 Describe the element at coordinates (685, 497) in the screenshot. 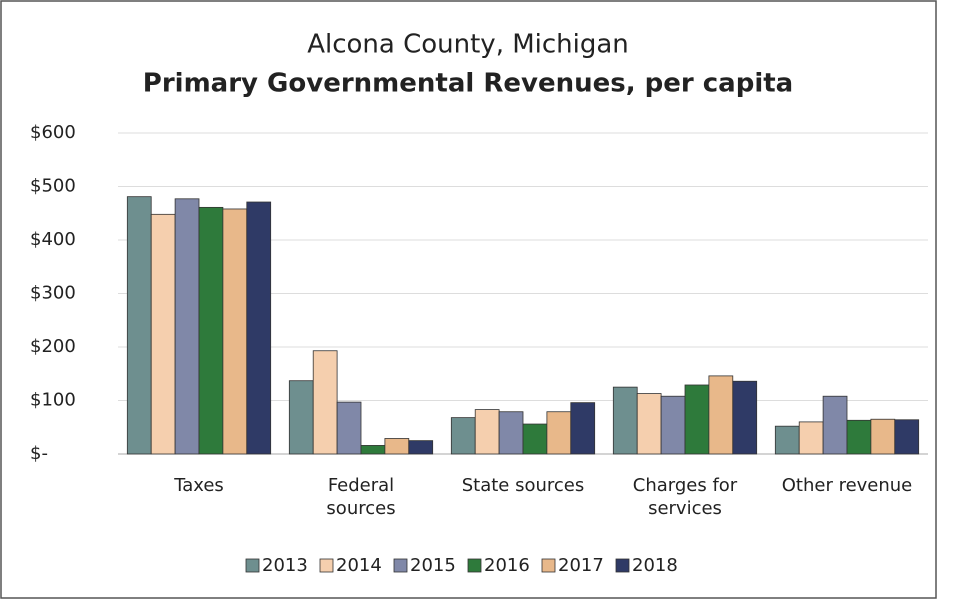

I see `x-tick-label: Charges for services` at that location.